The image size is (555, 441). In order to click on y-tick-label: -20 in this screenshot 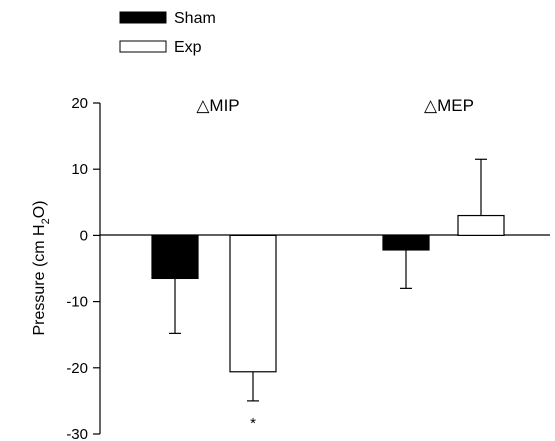, I will do `click(77, 368)`.